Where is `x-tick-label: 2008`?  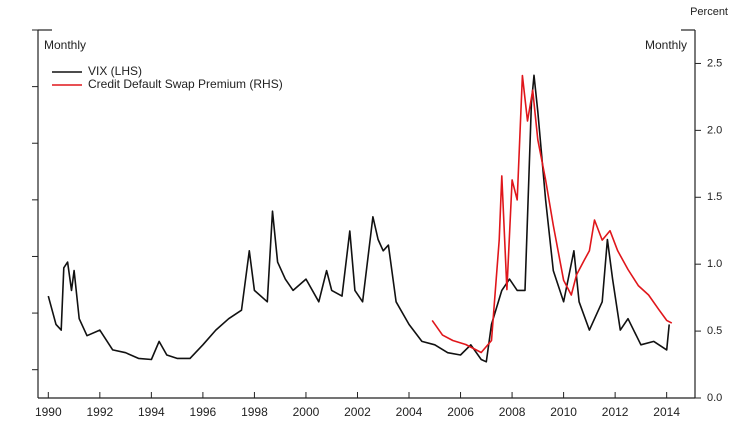
x-tick-label: 2008 is located at coordinates (512, 412).